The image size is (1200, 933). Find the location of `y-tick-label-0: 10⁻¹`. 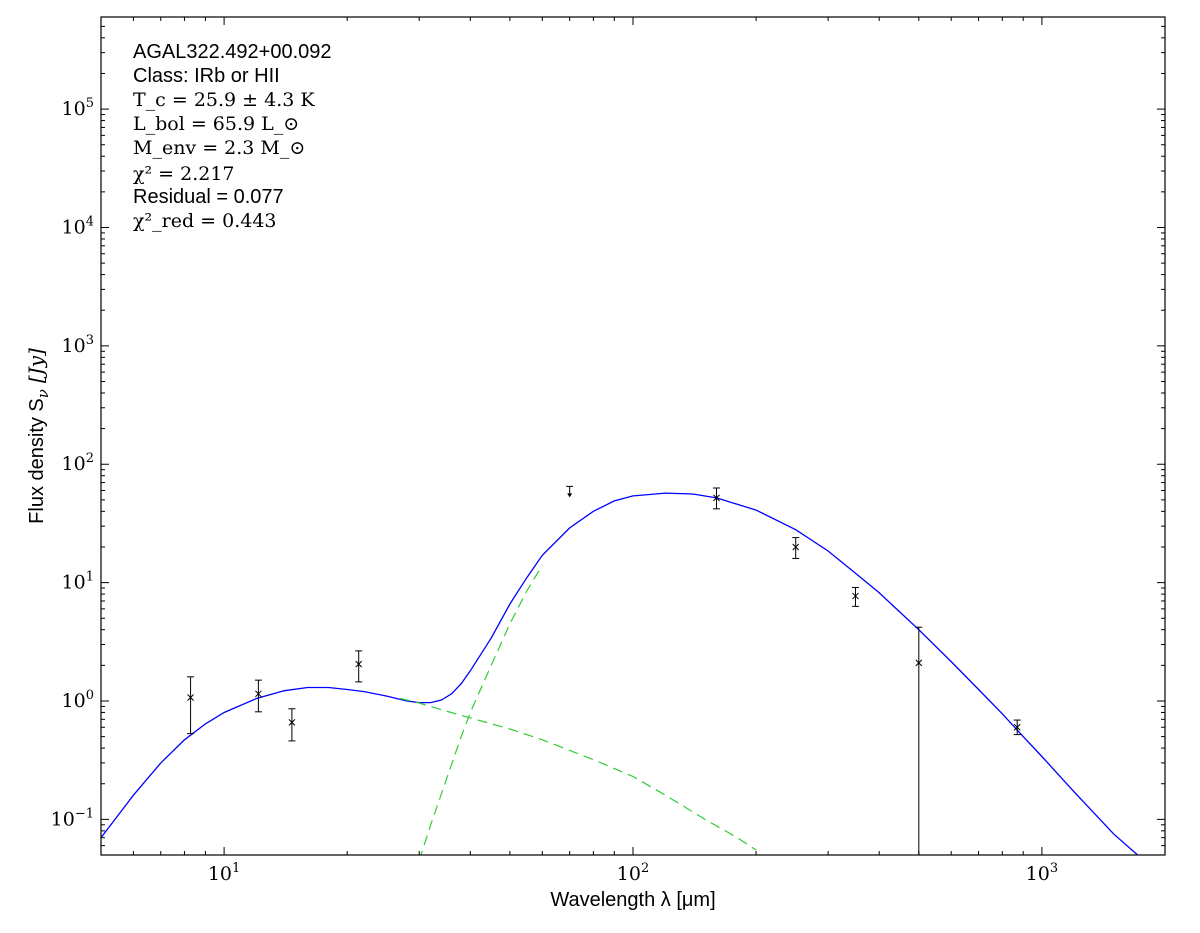

y-tick-label-0: 10⁻¹ is located at coordinates (72, 818).